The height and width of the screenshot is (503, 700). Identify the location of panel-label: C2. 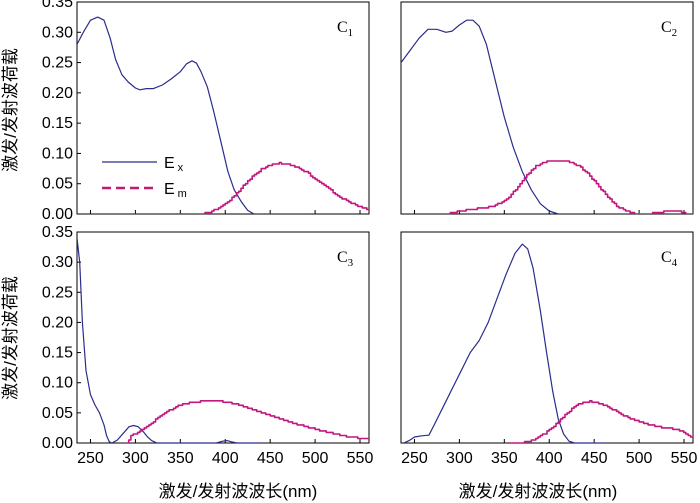
(669, 29).